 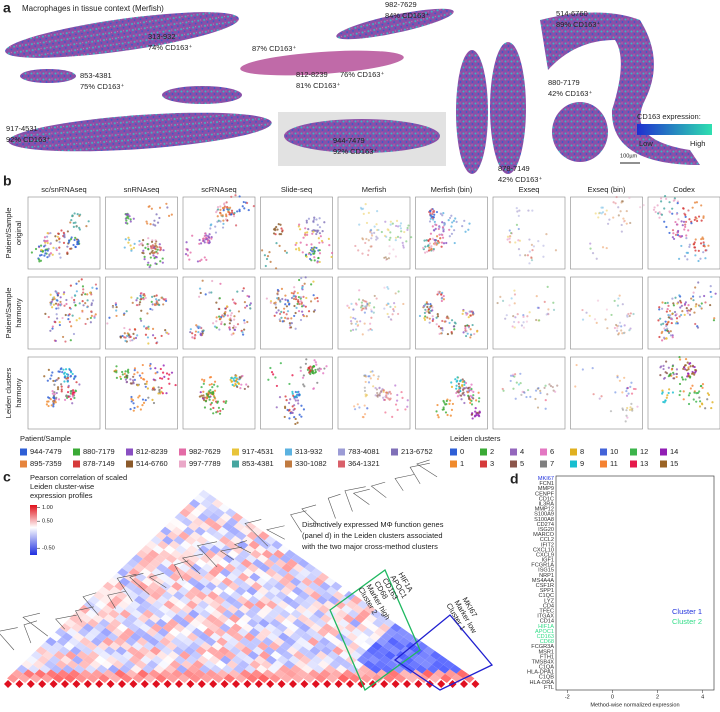 I want to click on legend-entry: 8, so click(x=582, y=451).